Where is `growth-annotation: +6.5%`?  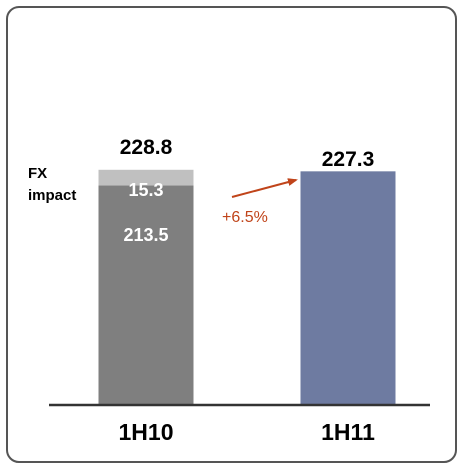
growth-annotation: +6.5% is located at coordinates (245, 217).